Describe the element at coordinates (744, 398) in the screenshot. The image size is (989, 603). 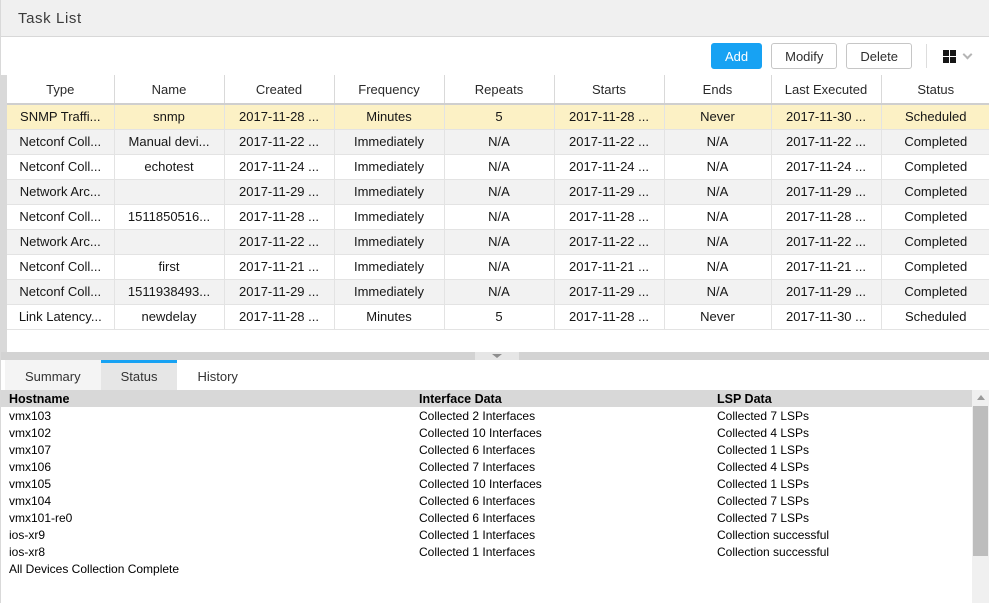
I see `status-column-header-lsp-data: LSP Data` at that location.